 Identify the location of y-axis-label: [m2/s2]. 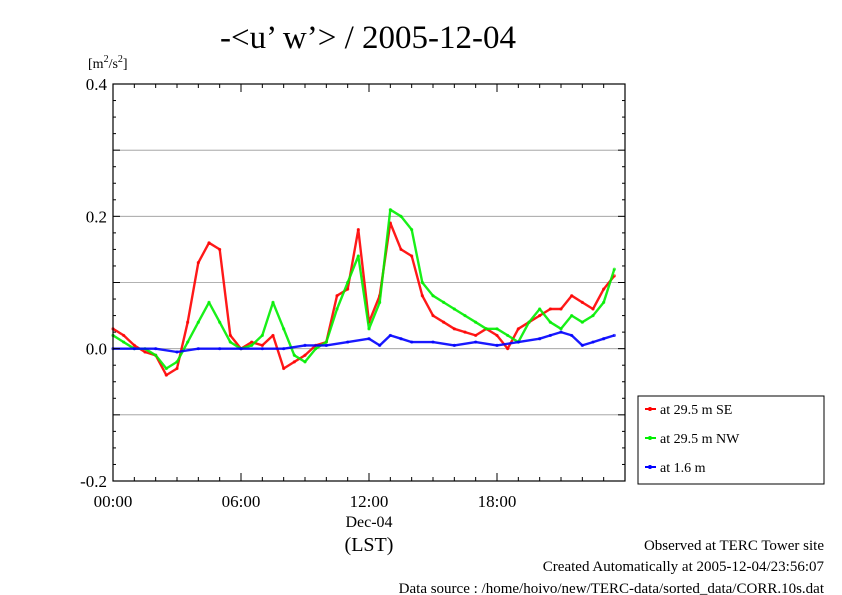
(108, 63).